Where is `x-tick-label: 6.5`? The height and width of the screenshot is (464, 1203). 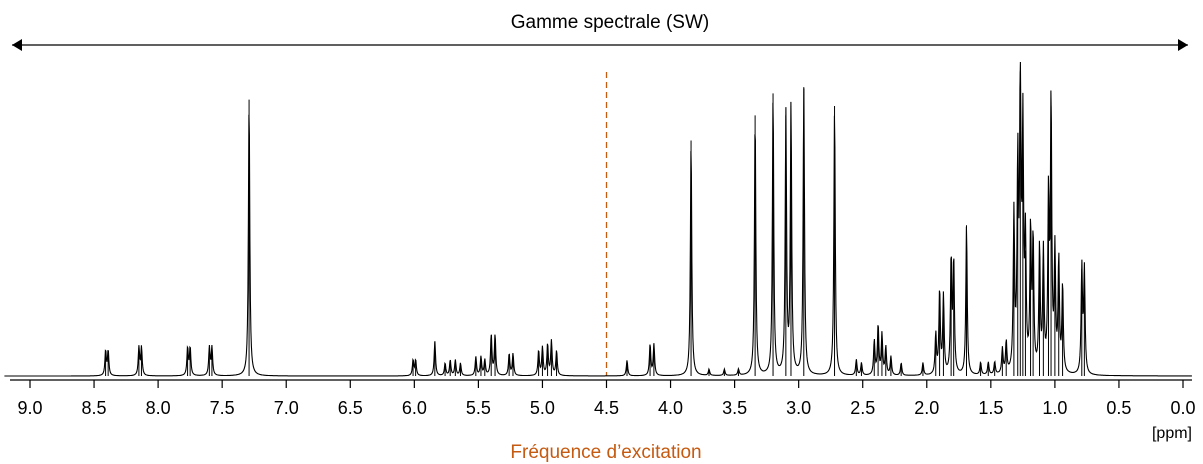 x-tick-label: 6.5 is located at coordinates (350, 408).